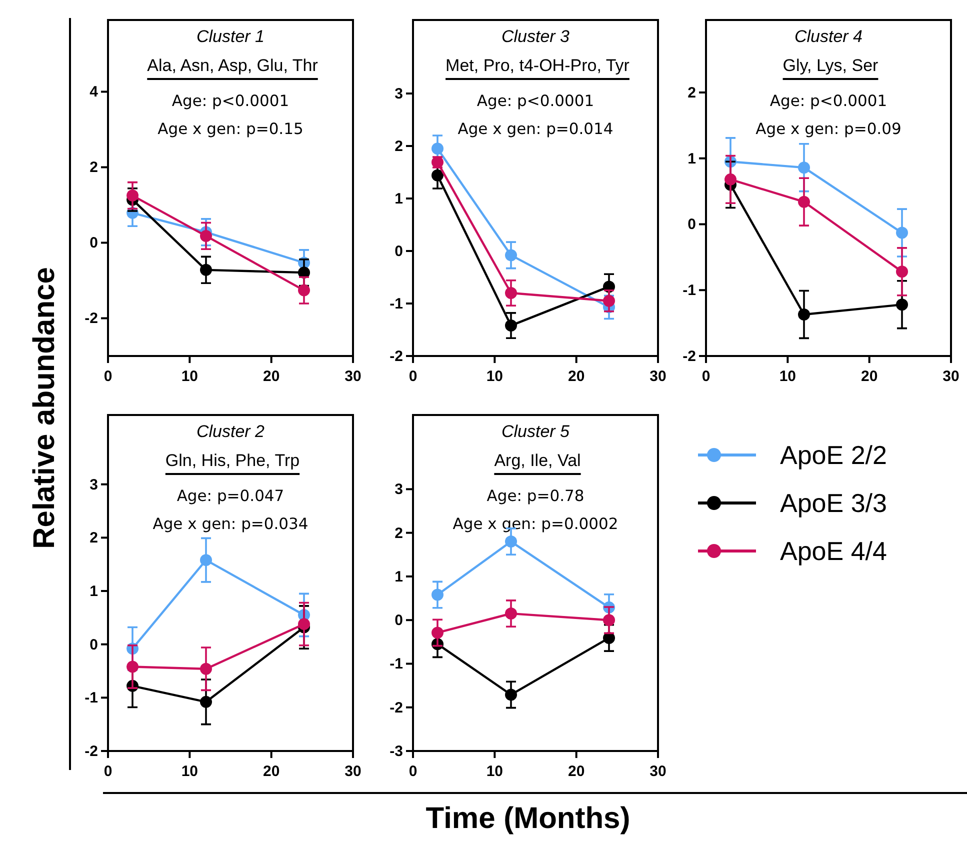 This screenshot has height=844, width=967. Describe the element at coordinates (231, 431) in the screenshot. I see `chart-title: Cluster 2` at that location.